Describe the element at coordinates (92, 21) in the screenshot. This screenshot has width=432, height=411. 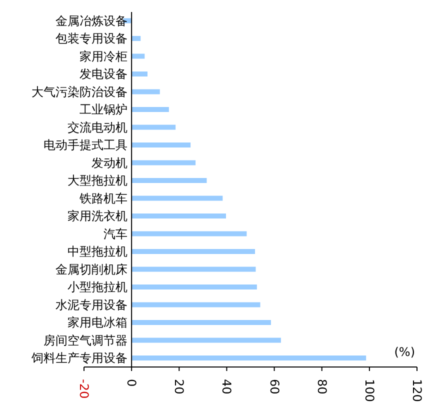
I see `y-tick-label: 金属冶炼设备` at that location.